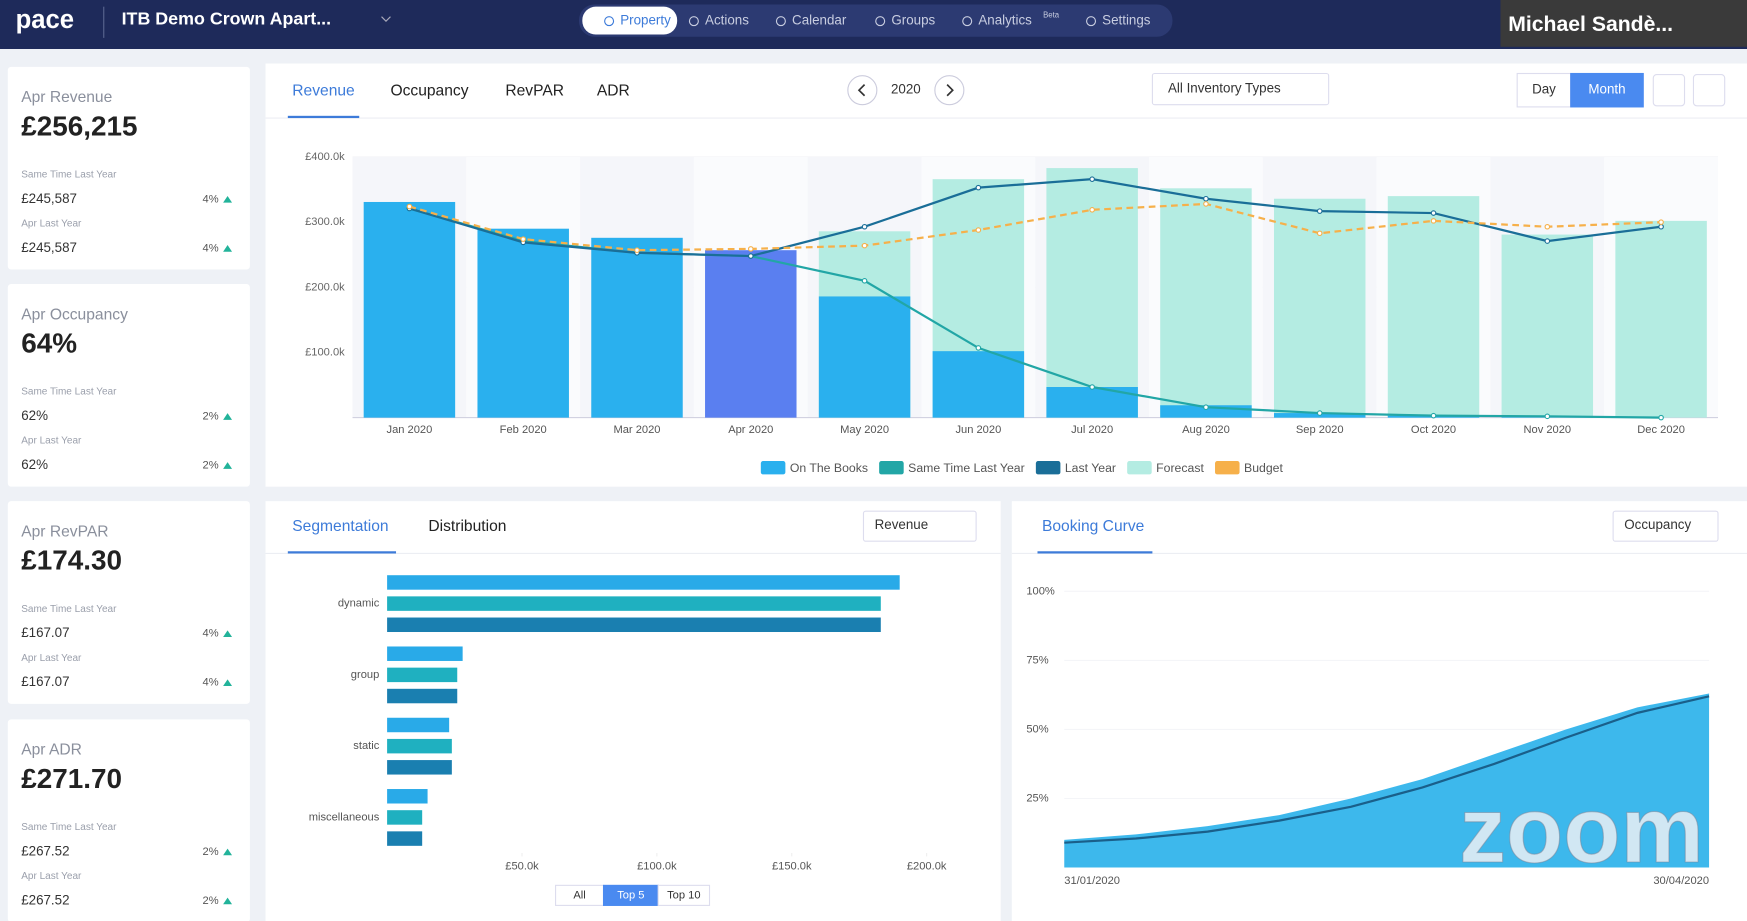 The width and height of the screenshot is (1747, 921). What do you see at coordinates (927, 866) in the screenshot?
I see `x-tick-label: £200.0k` at bounding box center [927, 866].